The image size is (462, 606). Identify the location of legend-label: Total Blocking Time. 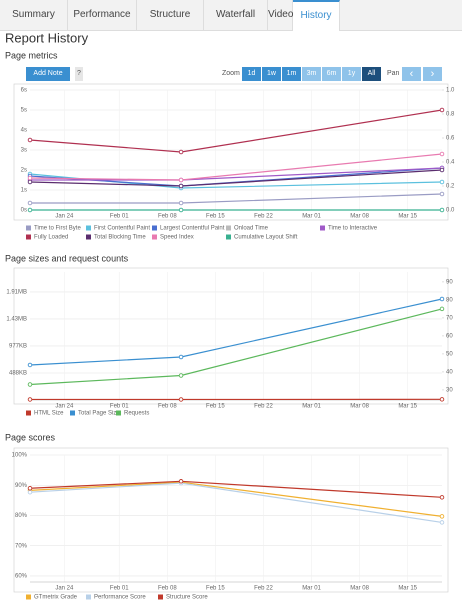
(120, 238).